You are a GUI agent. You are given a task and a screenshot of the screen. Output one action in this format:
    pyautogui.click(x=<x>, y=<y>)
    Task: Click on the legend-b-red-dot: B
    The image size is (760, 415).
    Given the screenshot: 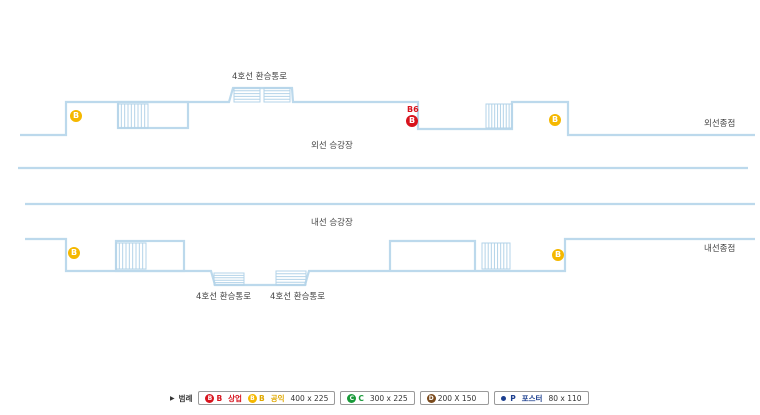 What is the action you would take?
    pyautogui.click(x=210, y=398)
    